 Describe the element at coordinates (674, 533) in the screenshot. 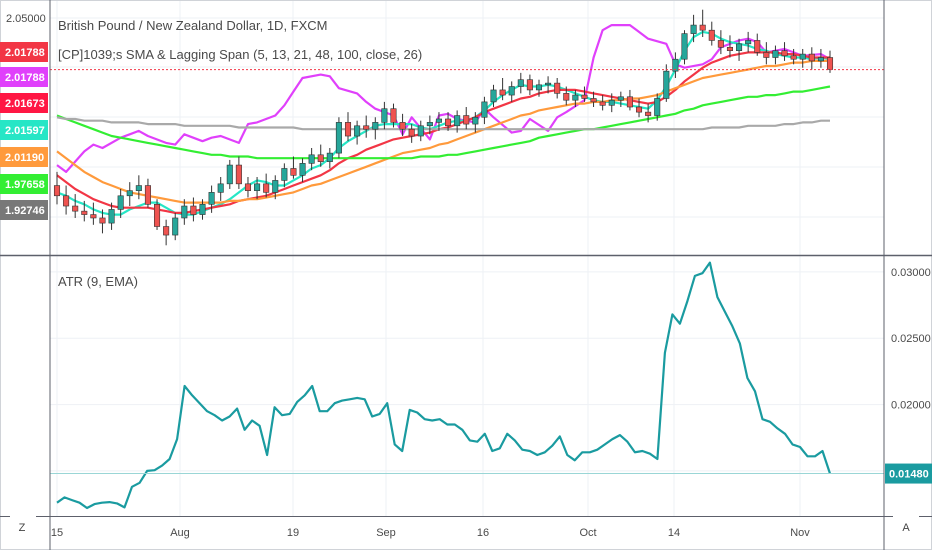

I see `date-tick-label: 14` at that location.